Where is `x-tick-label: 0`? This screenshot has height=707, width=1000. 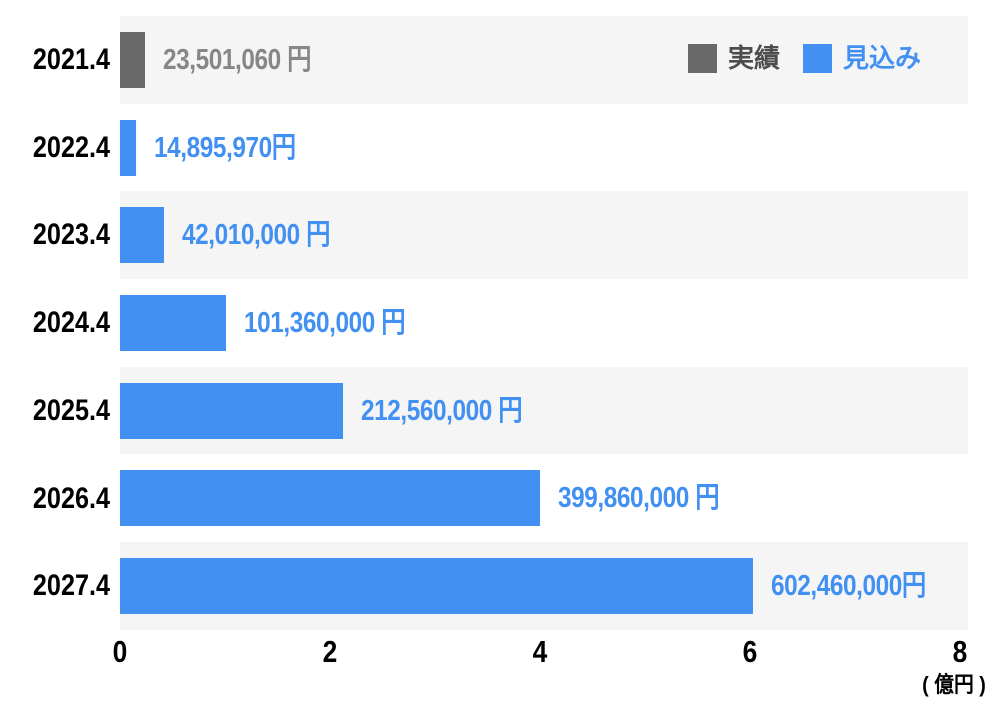 x-tick-label: 0 is located at coordinates (120, 651).